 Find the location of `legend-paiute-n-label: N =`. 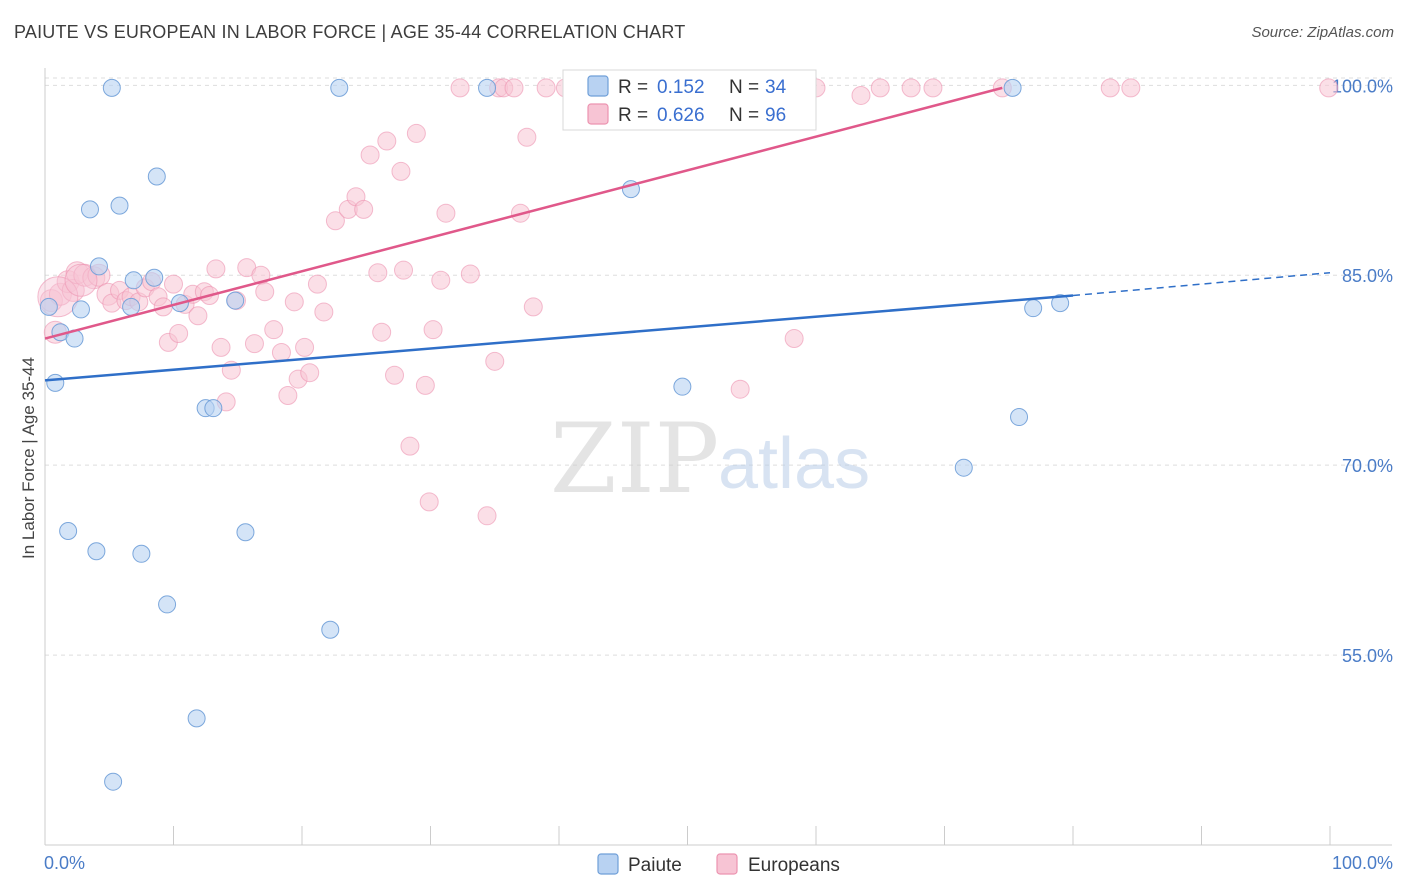

legend-paiute-n-label: N = is located at coordinates (744, 87).